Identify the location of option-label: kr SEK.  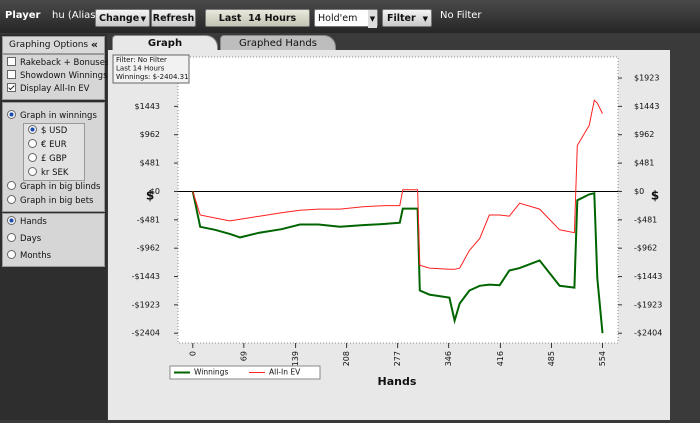
(55, 173).